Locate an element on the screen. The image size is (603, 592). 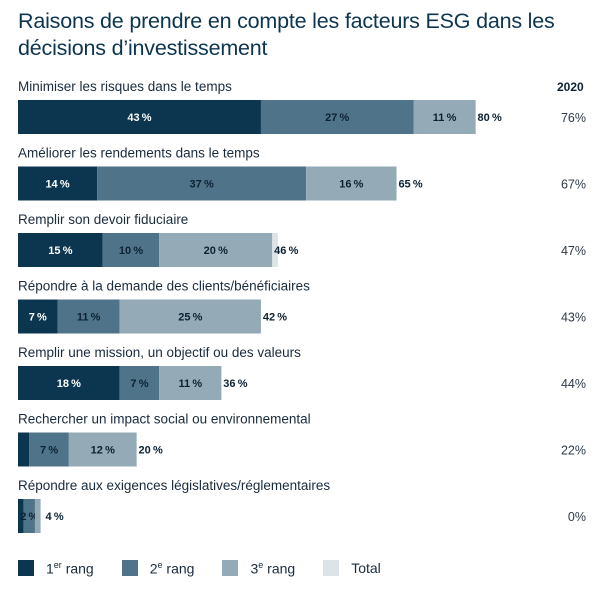
data-label-total: 36 % is located at coordinates (235, 384).